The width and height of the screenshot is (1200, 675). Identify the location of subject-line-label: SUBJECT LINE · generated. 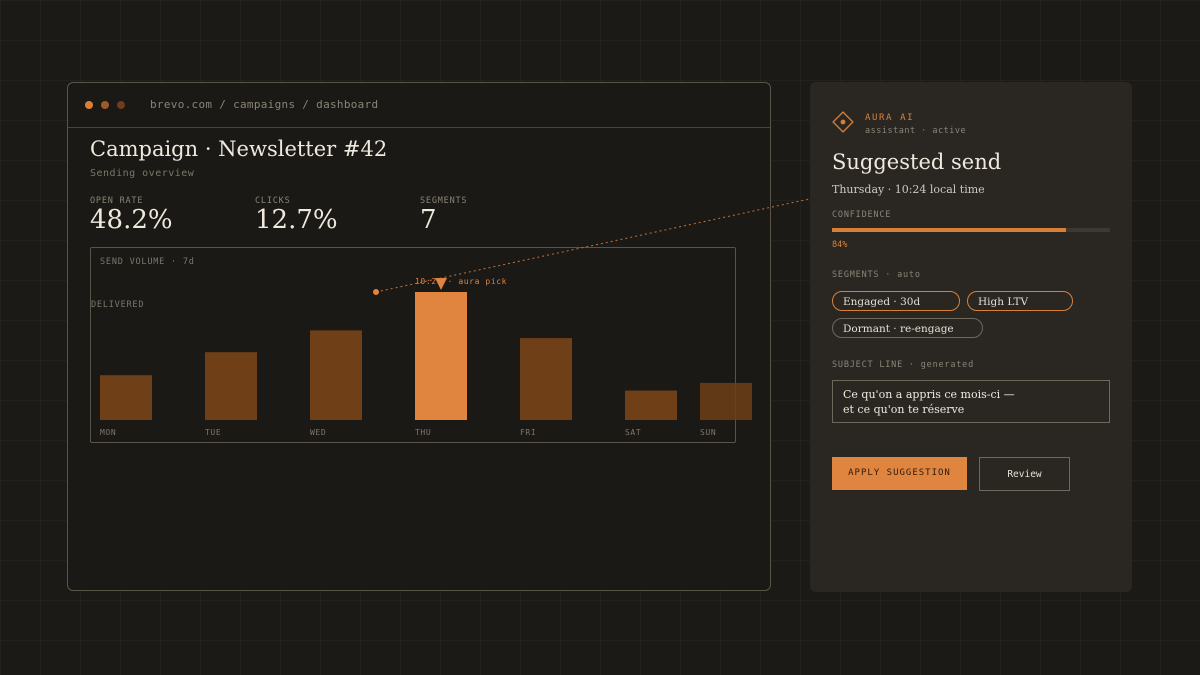
(903, 365).